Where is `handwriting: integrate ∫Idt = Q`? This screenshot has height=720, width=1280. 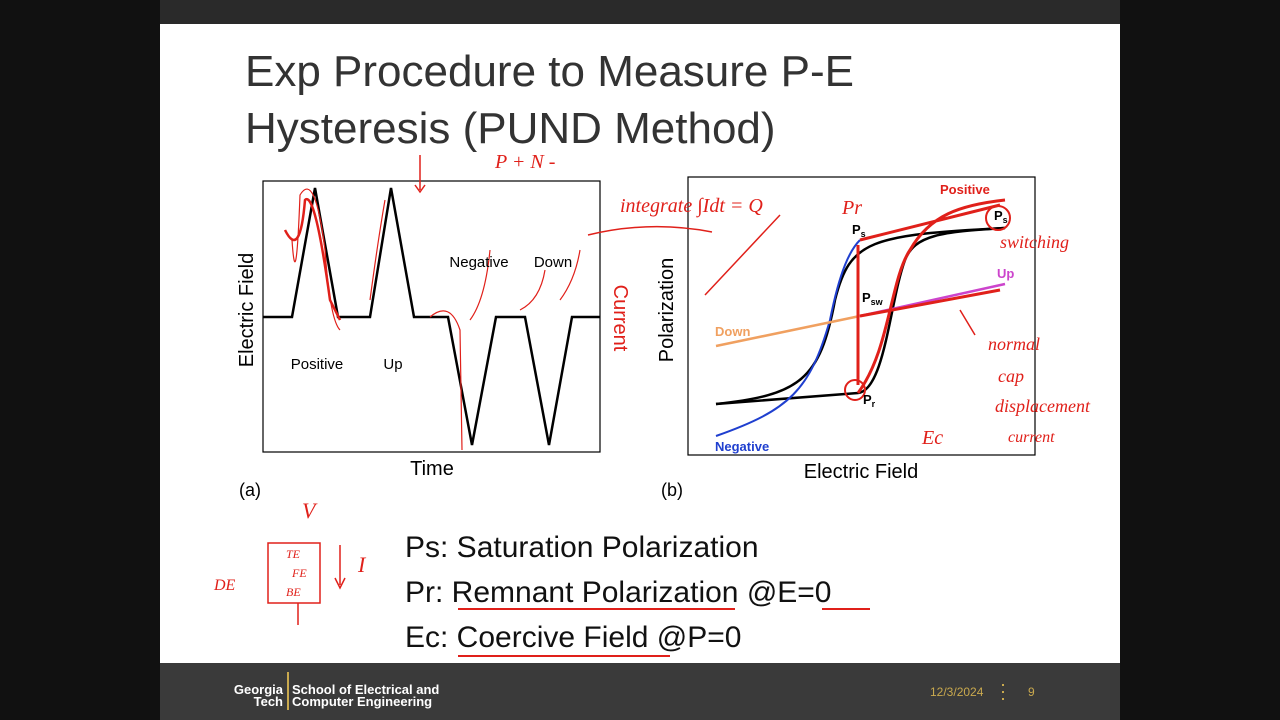
handwriting: integrate ∫Idt = Q is located at coordinates (691, 206).